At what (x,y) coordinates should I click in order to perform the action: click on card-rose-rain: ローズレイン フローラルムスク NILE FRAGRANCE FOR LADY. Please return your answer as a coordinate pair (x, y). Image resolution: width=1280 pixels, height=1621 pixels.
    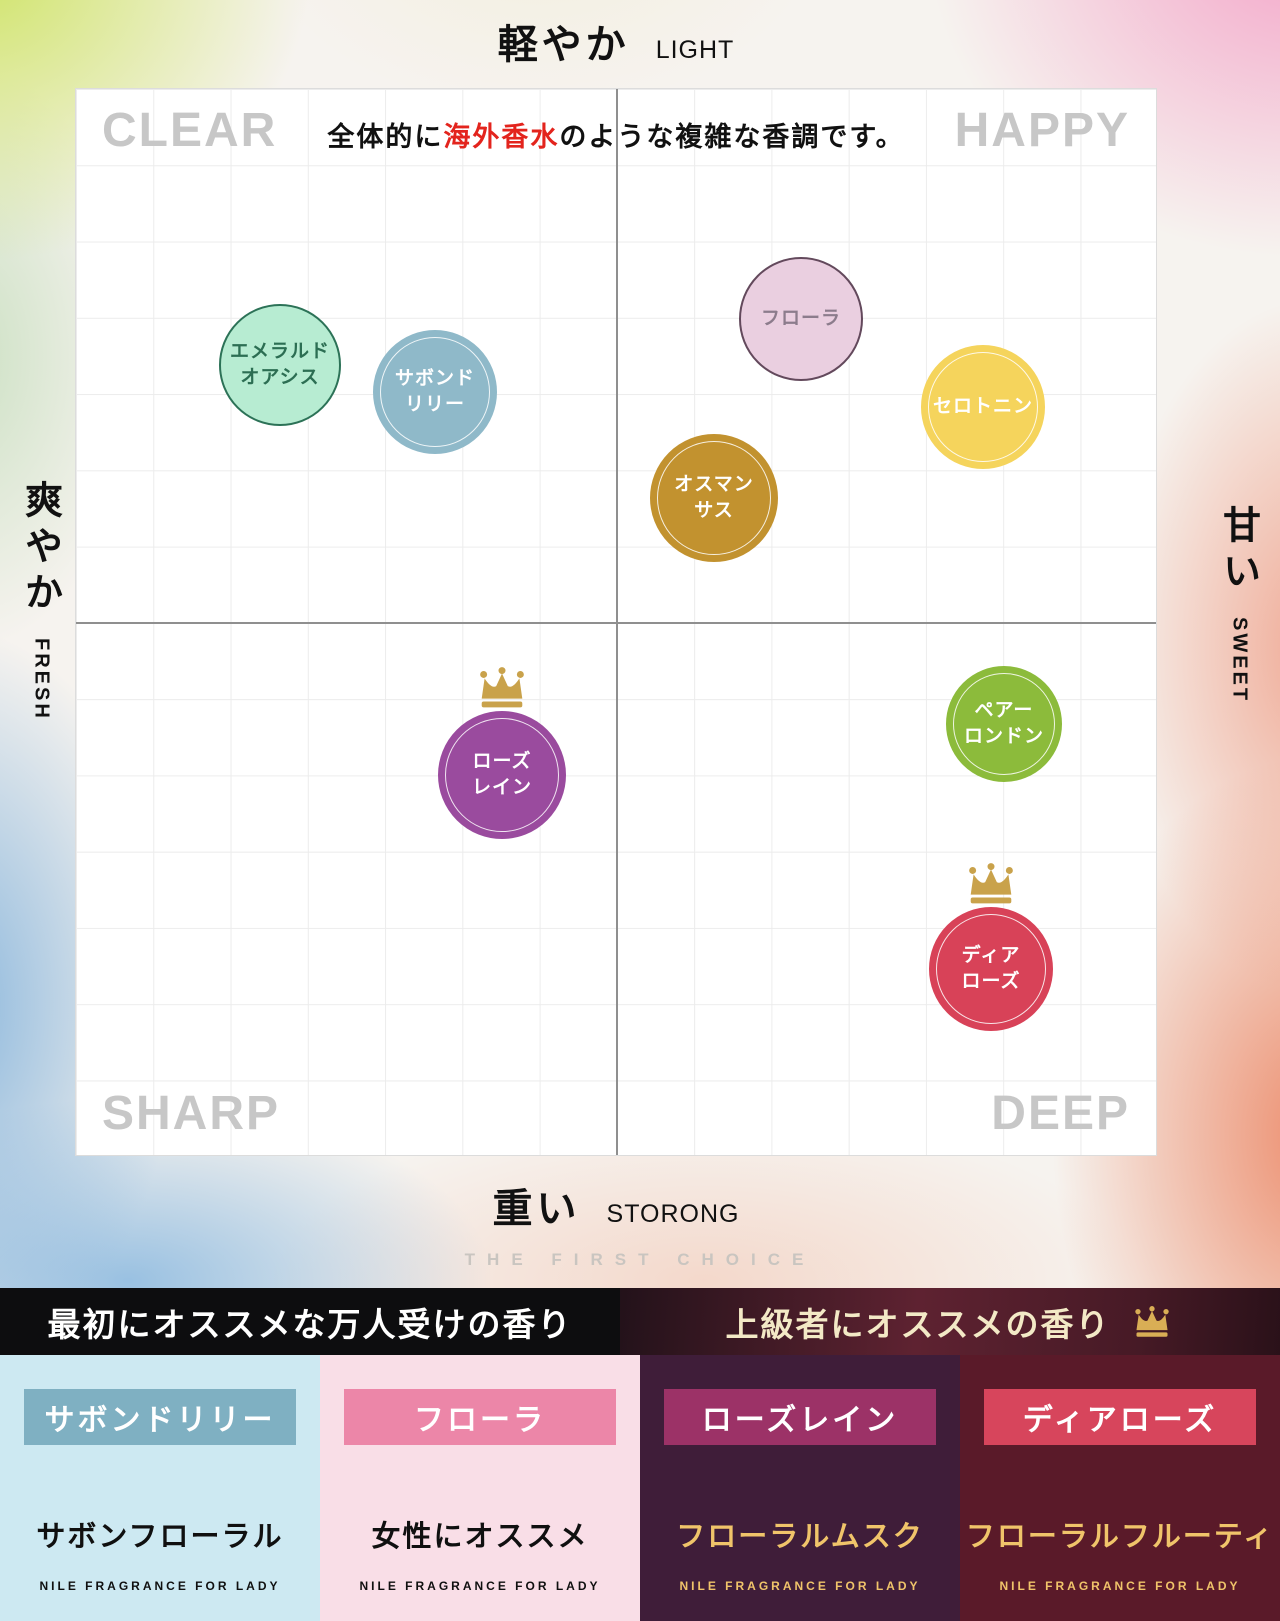
    Looking at the image, I should click on (800, 1488).